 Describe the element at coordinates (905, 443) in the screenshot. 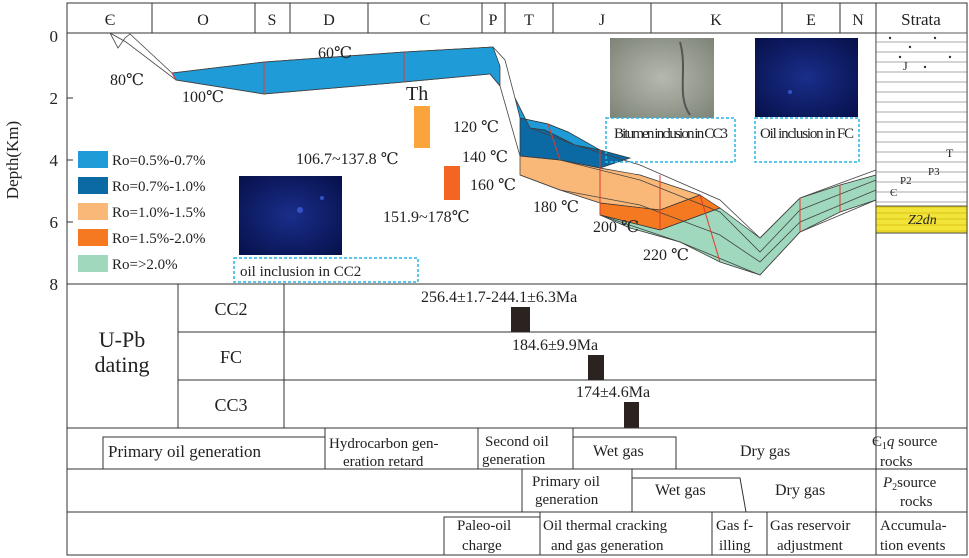

I see `event-c-row-label-1: Є1q source` at that location.